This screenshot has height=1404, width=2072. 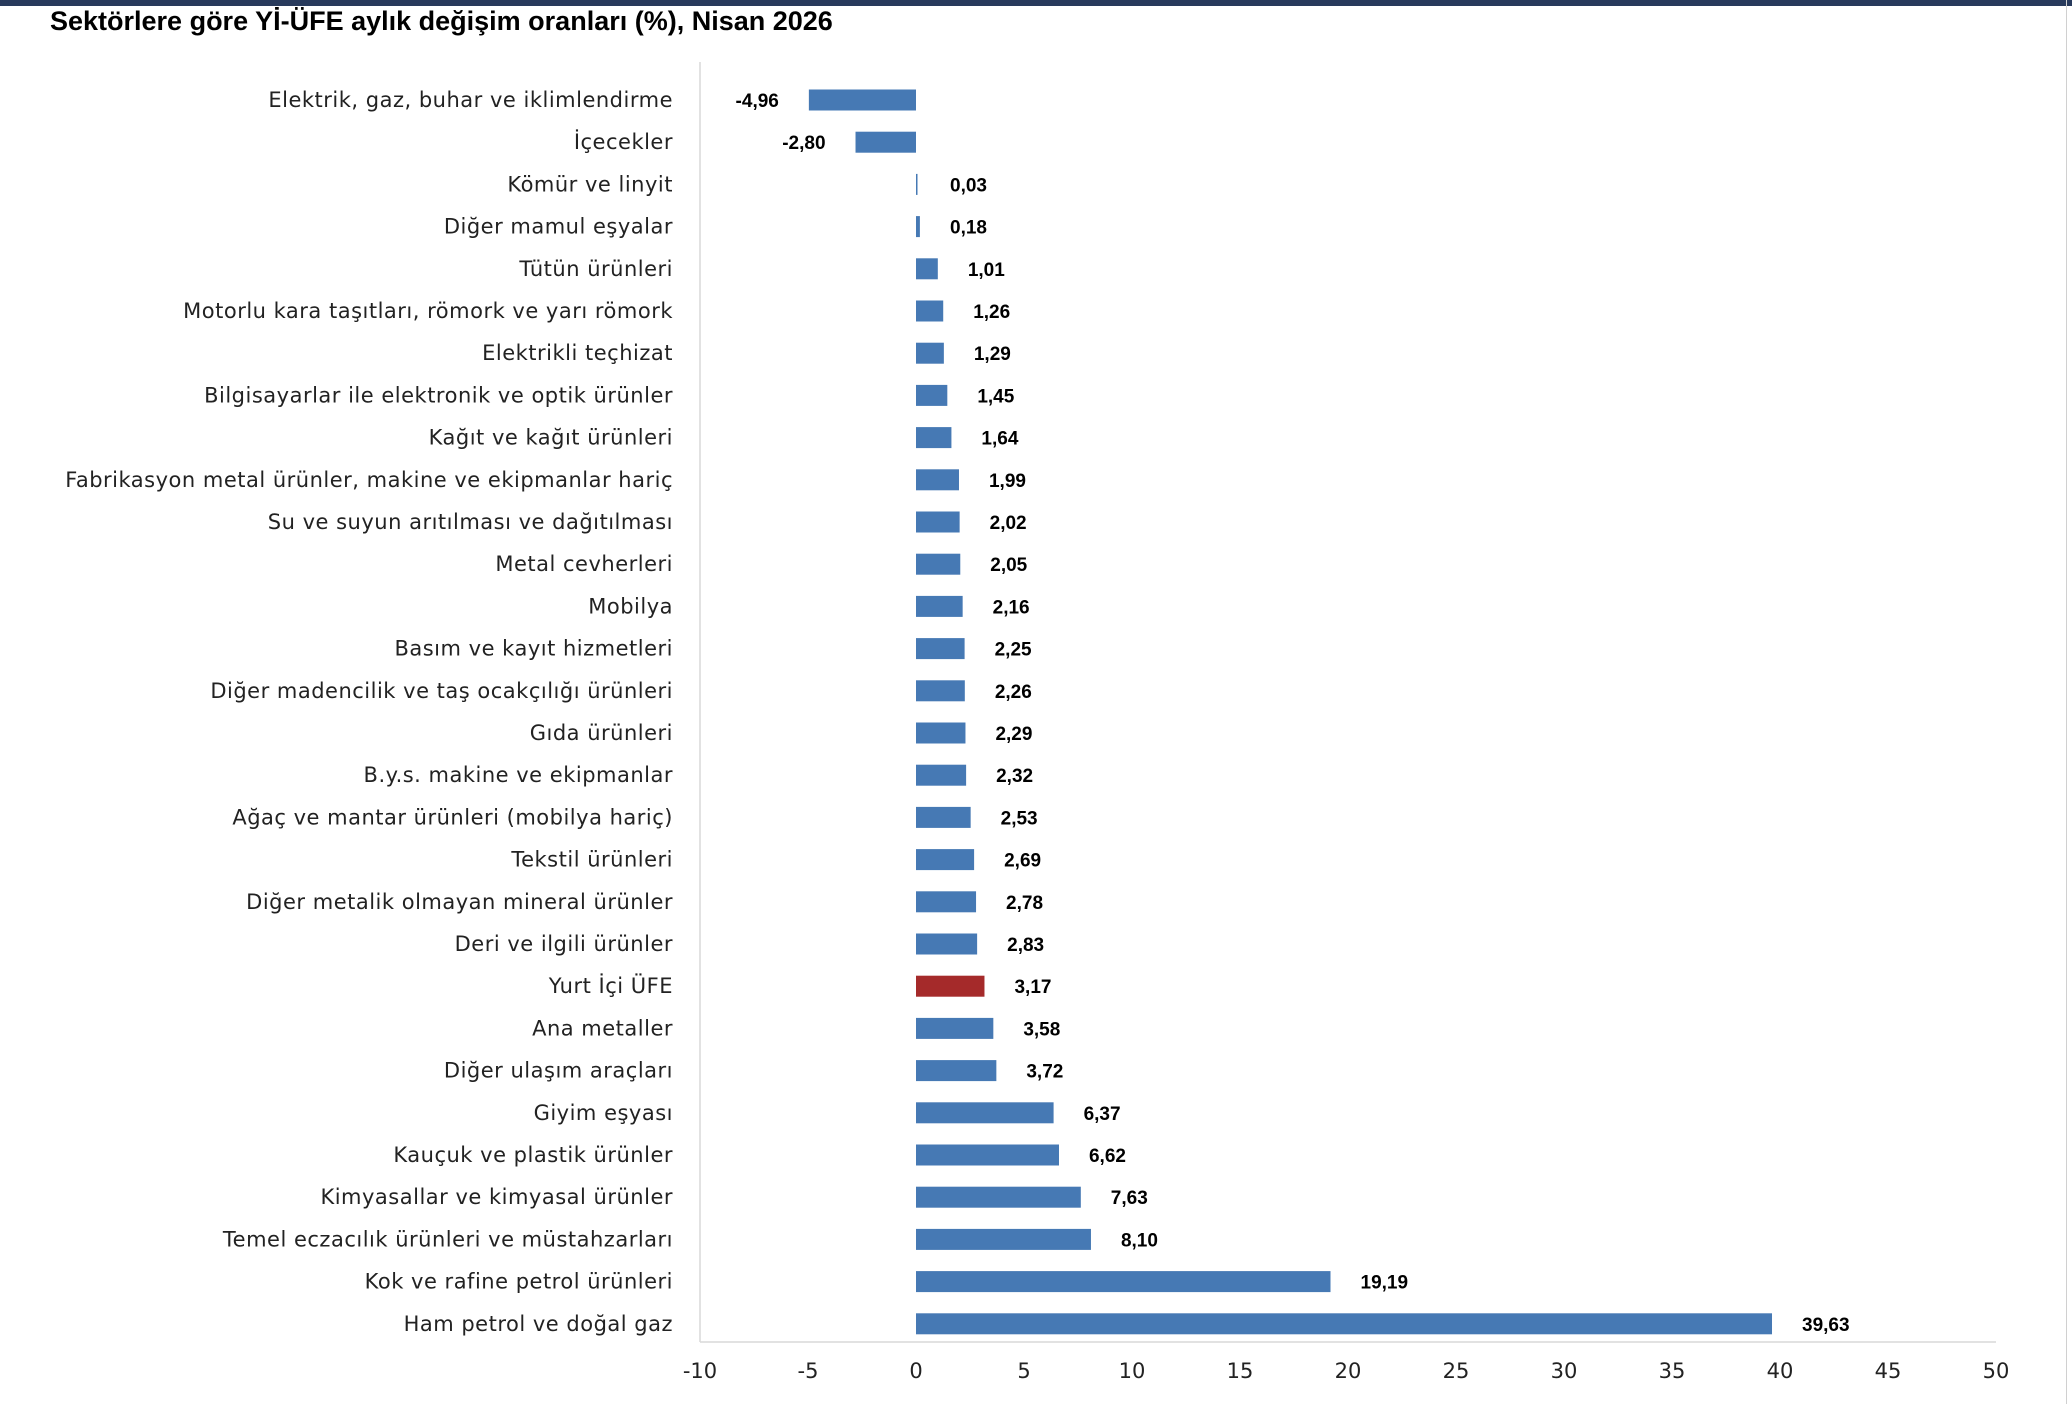 What do you see at coordinates (630, 606) in the screenshot?
I see `category-label: Mobilya` at bounding box center [630, 606].